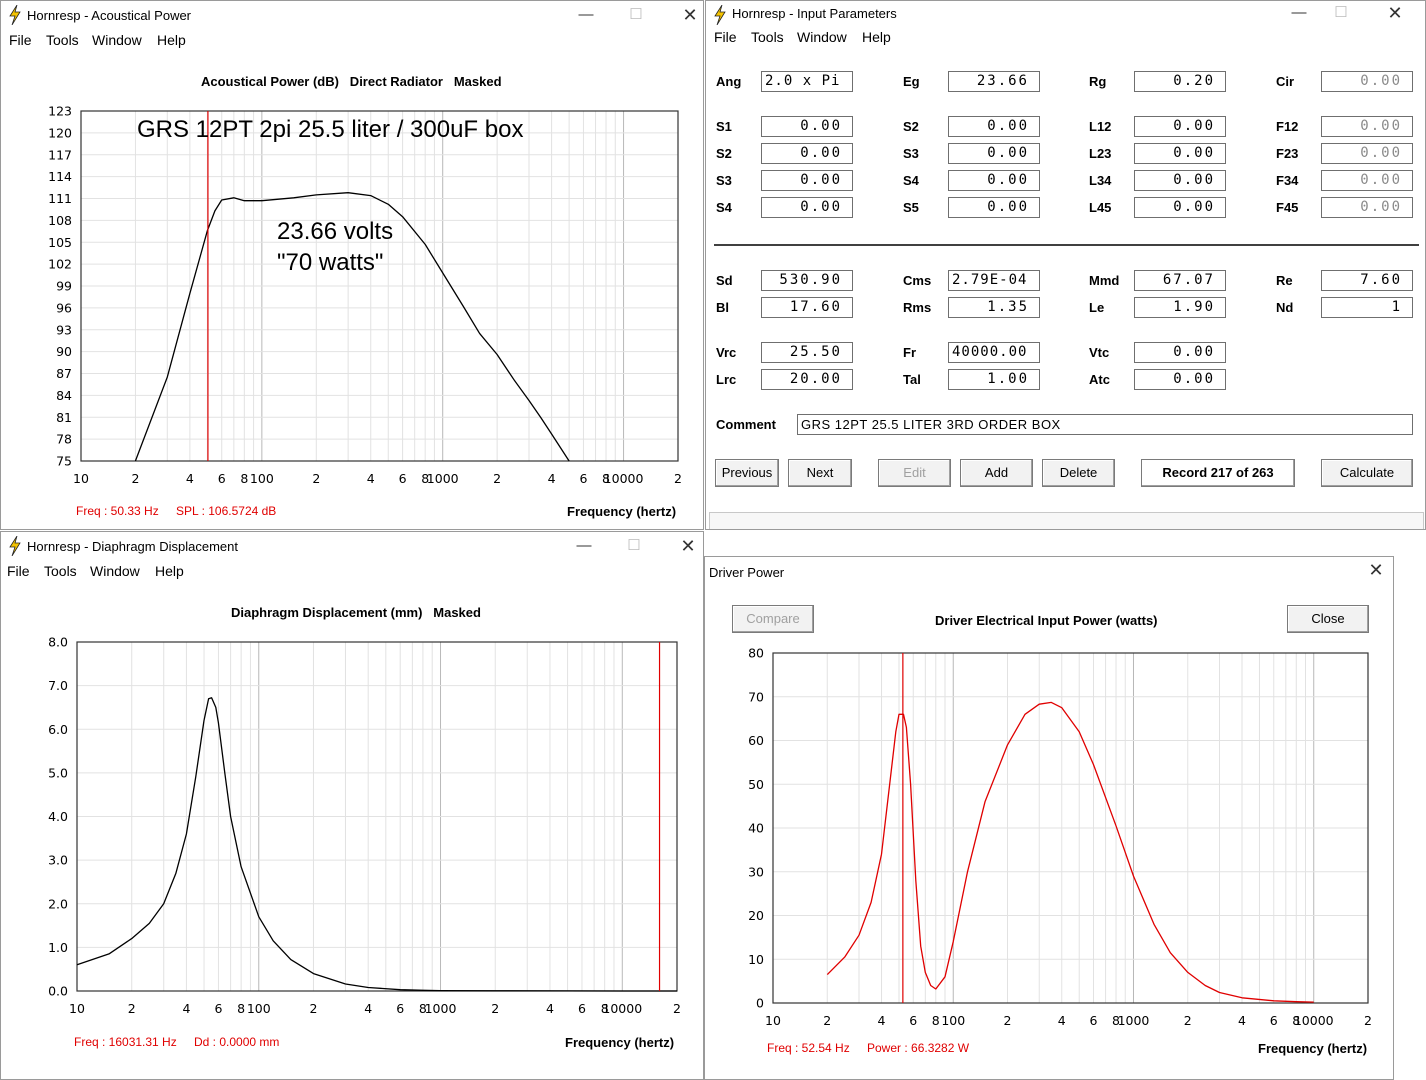 Image resolution: width=1426 pixels, height=1080 pixels. What do you see at coordinates (117, 511) in the screenshot?
I see `cursor-frequency: Freq : 50.33 Hz` at bounding box center [117, 511].